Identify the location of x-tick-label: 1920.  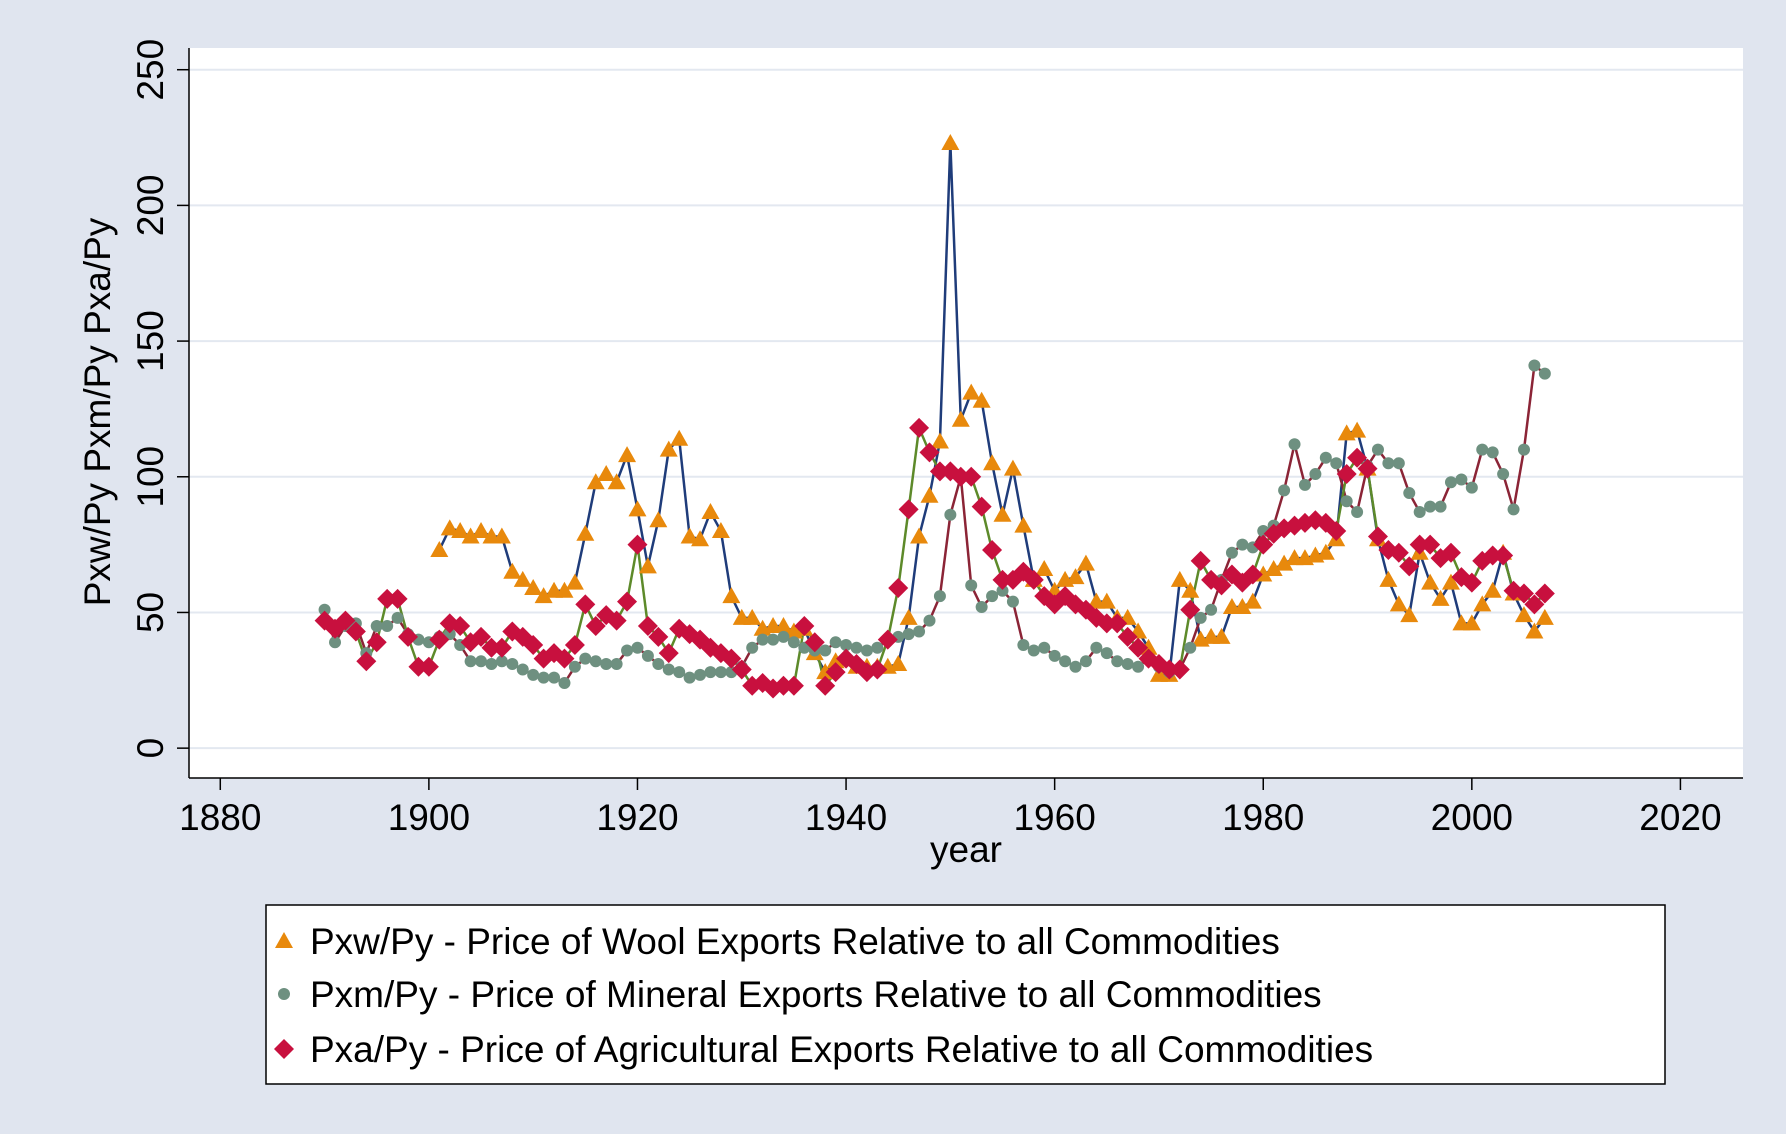
(637, 817).